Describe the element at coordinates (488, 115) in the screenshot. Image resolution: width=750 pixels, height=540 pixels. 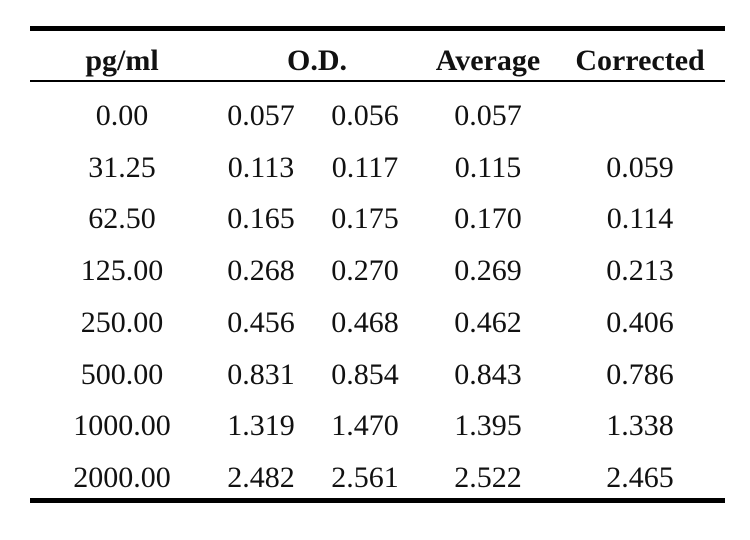
I see `cell-average: 0.057` at that location.